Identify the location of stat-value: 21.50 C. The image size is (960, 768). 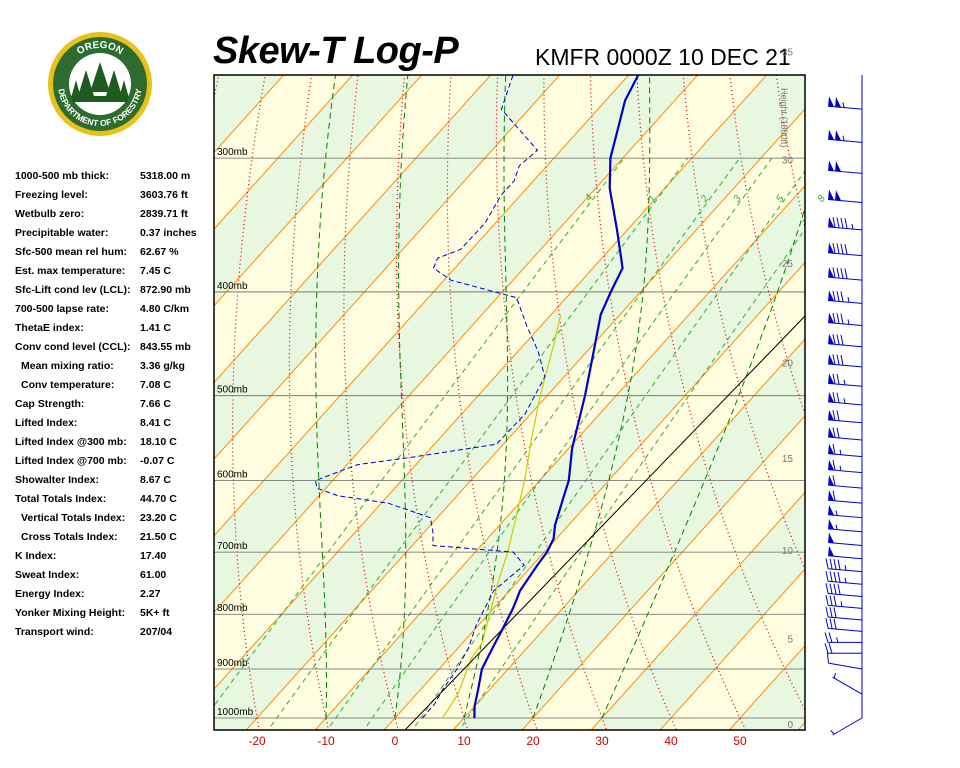
(158, 537).